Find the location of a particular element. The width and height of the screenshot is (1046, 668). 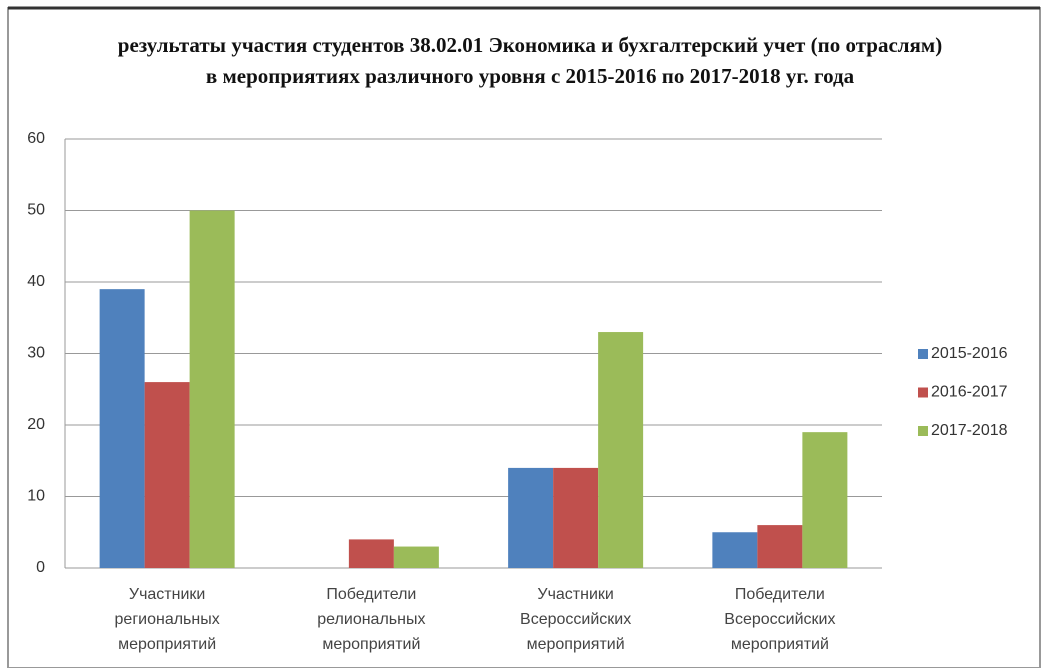

y-tick-label: 60 is located at coordinates (36, 138).